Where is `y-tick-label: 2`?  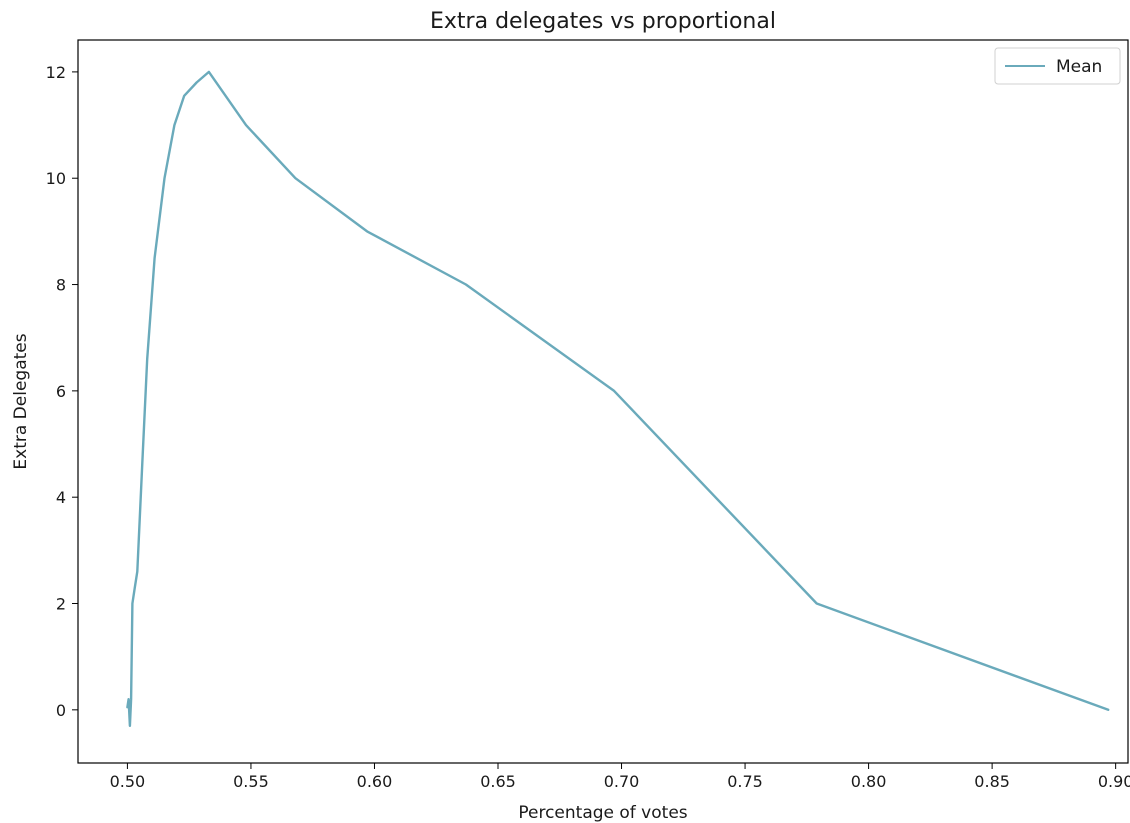
y-tick-label: 2 is located at coordinates (61, 604).